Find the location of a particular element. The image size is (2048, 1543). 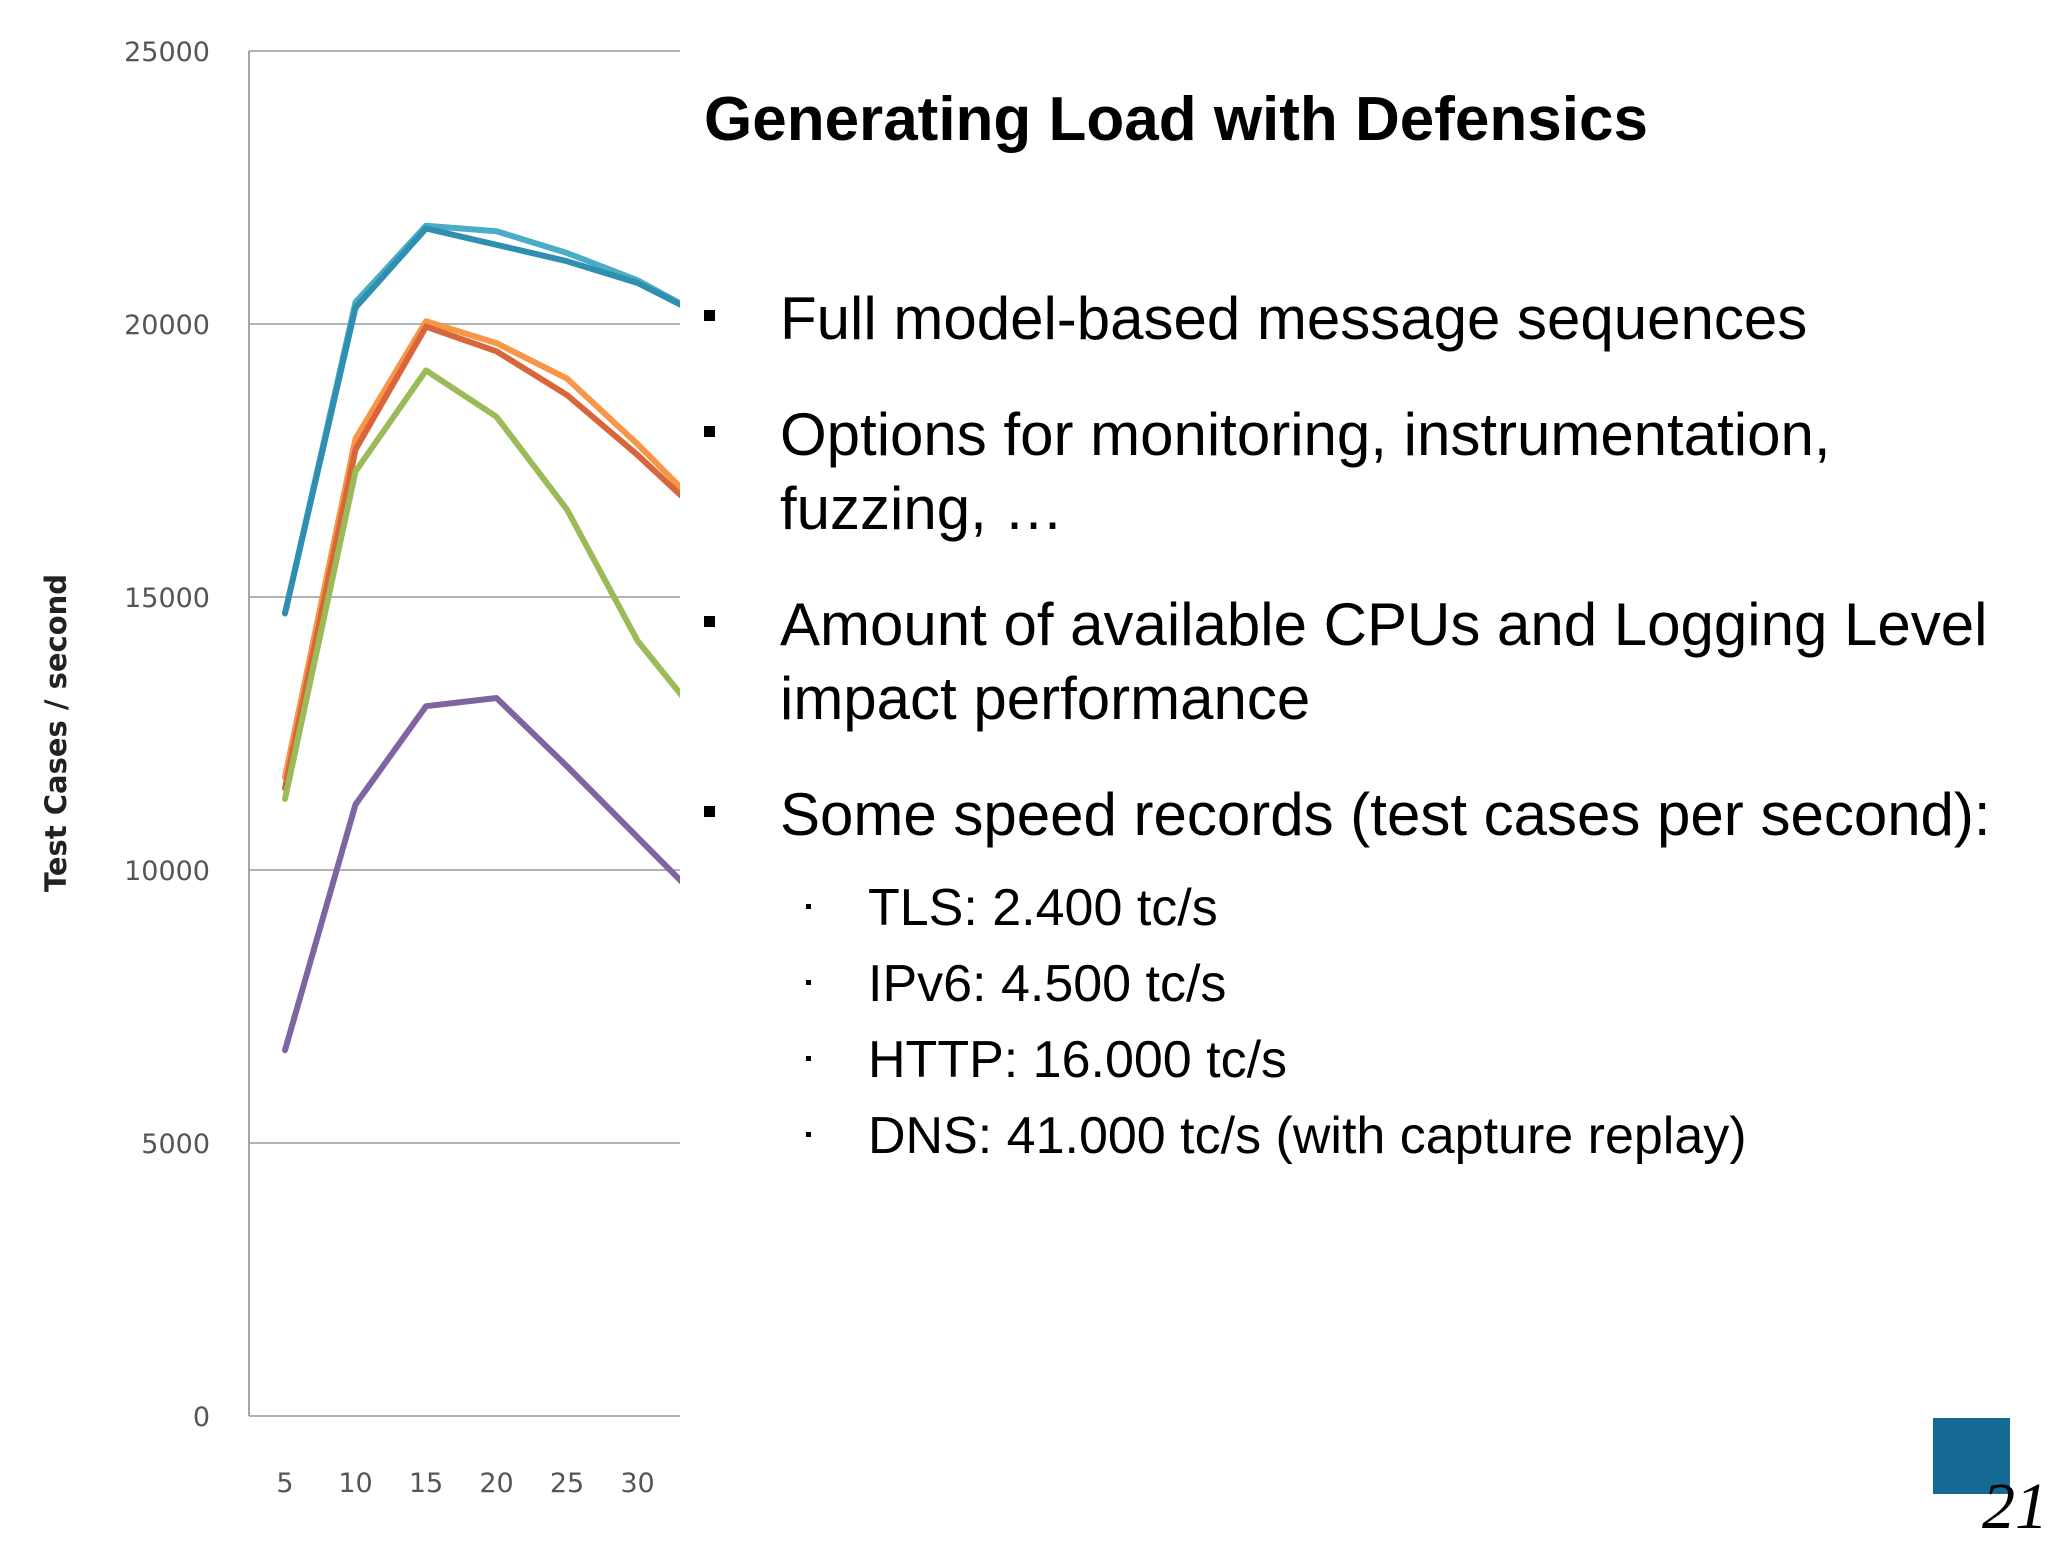

y-tick-label: 25000 is located at coordinates (167, 52).